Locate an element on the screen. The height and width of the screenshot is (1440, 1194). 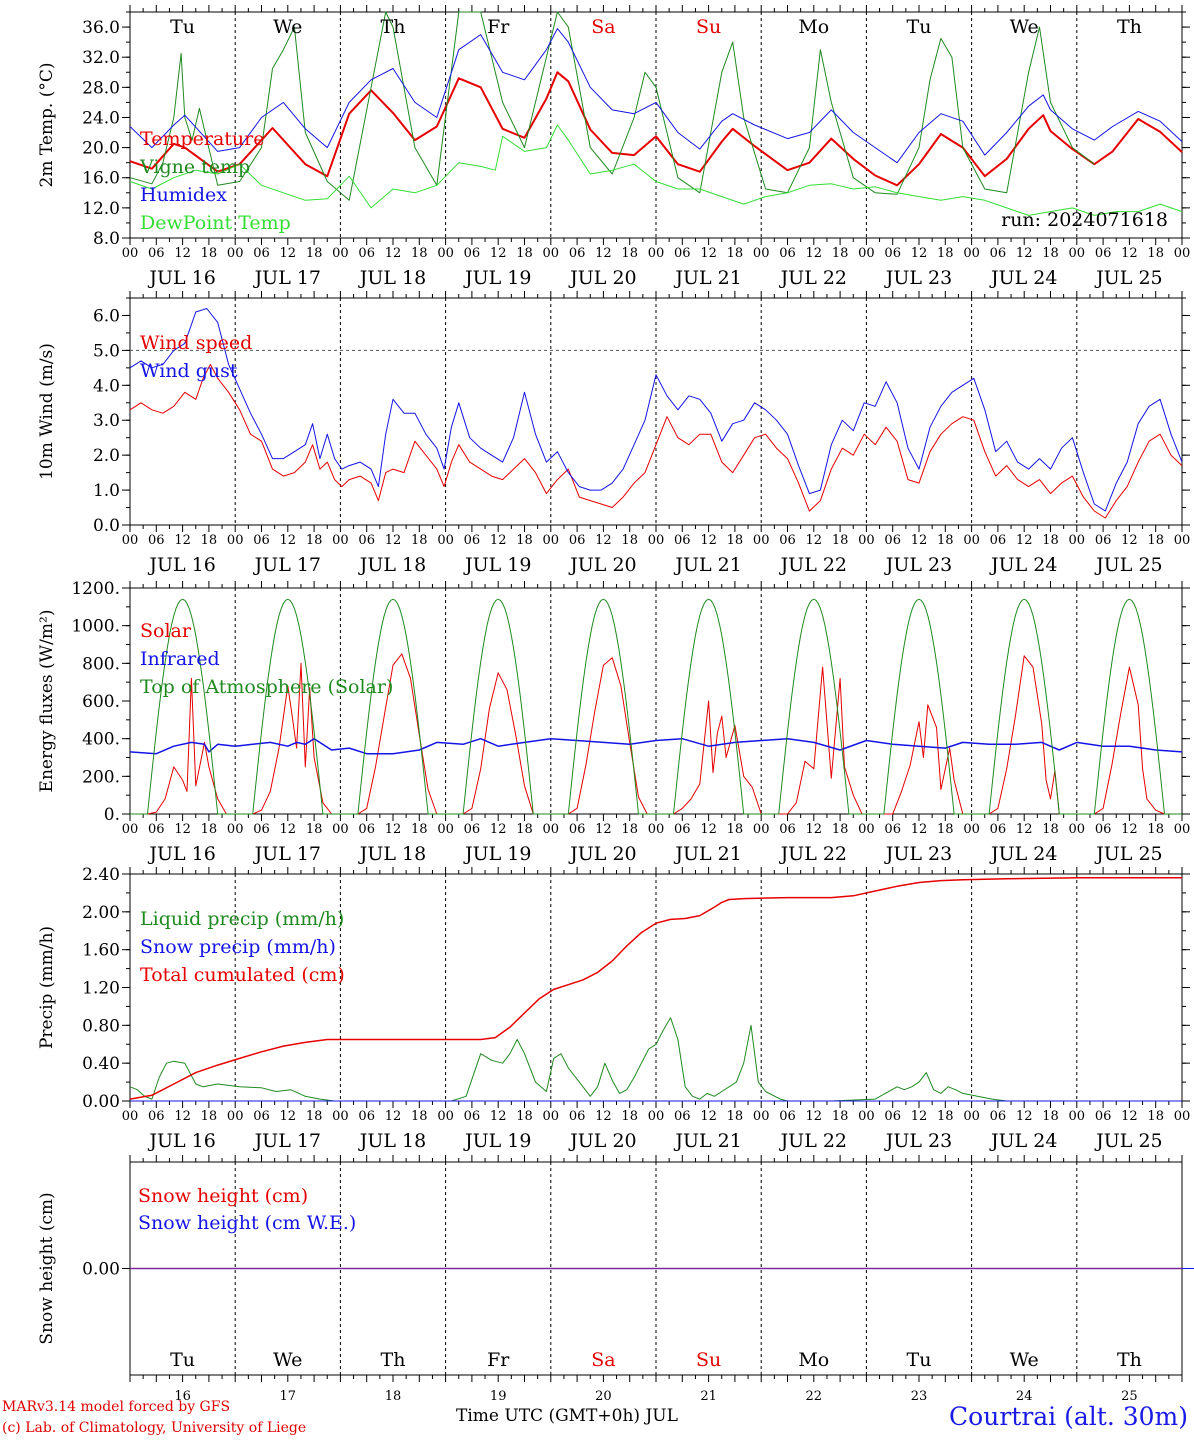
weekday-bottom: Su is located at coordinates (708, 1360).